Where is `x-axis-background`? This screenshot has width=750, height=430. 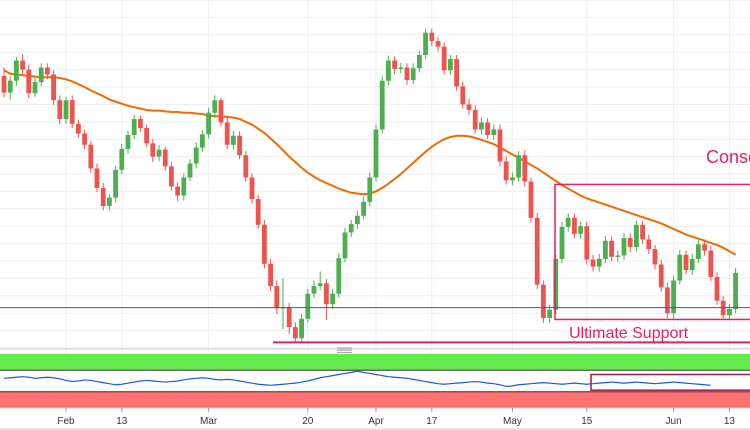 x-axis-background is located at coordinates (375, 419).